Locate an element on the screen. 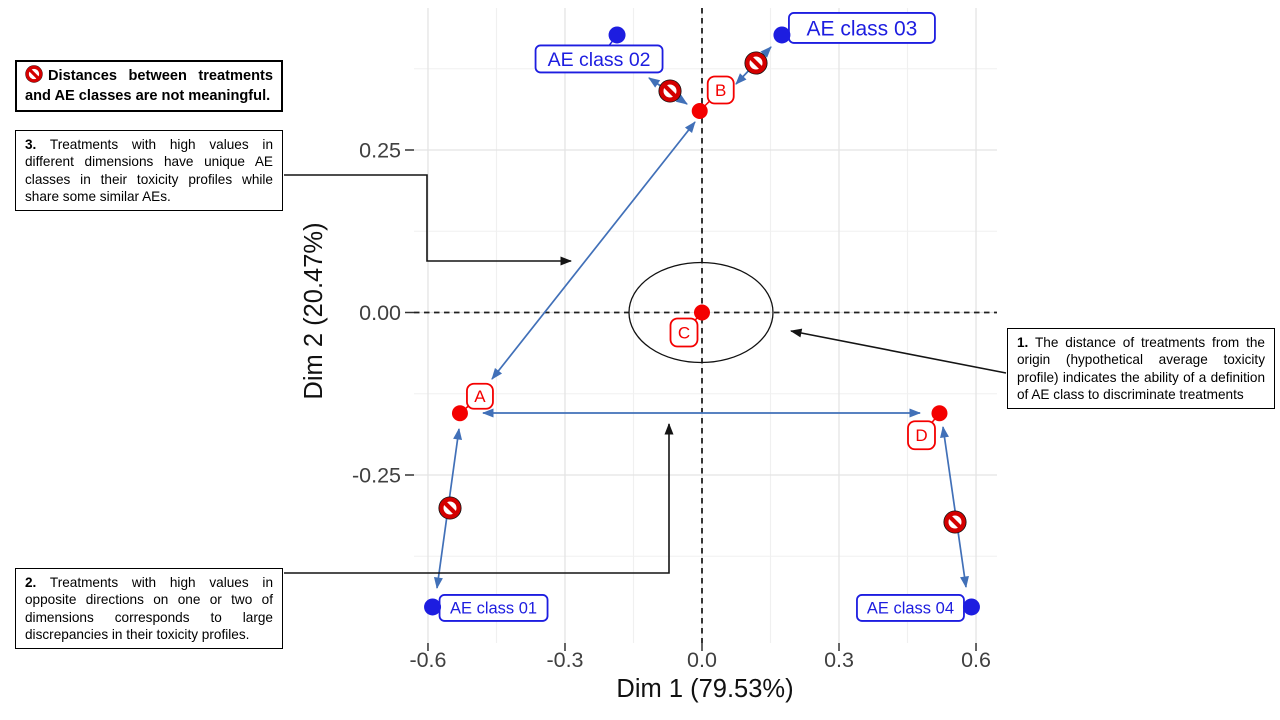  note-number: 1. is located at coordinates (1023, 342).